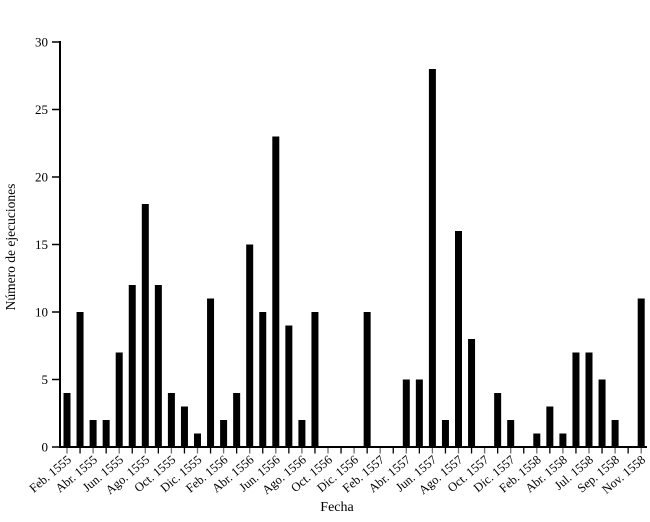  Describe the element at coordinates (337, 507) in the screenshot. I see `x-axis-title: Fecha` at that location.